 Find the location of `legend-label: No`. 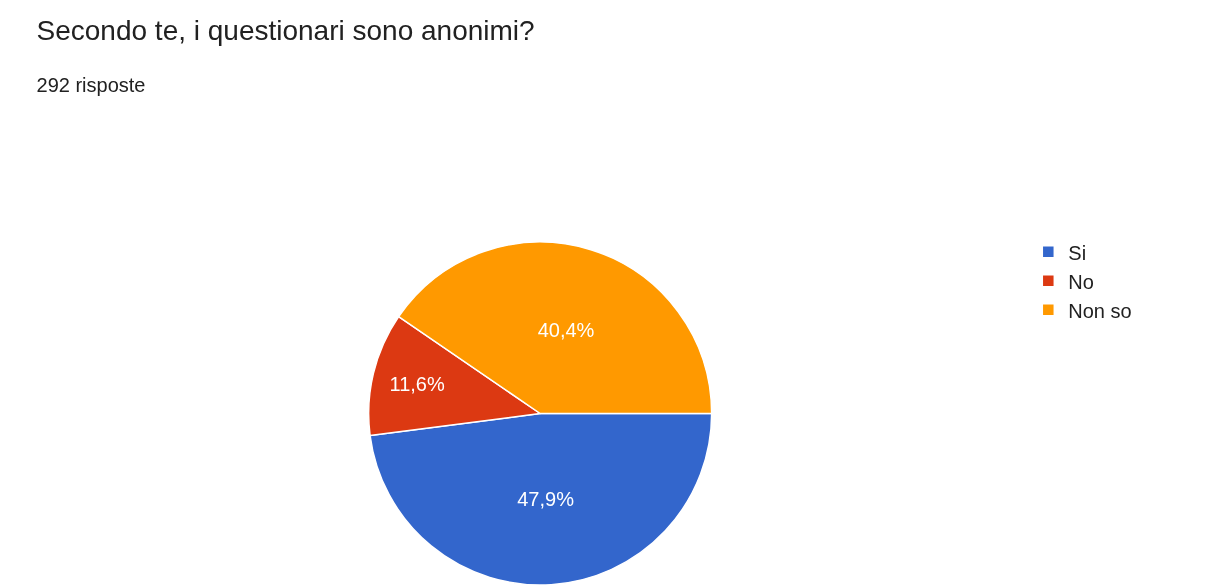

legend-label: No is located at coordinates (1081, 281).